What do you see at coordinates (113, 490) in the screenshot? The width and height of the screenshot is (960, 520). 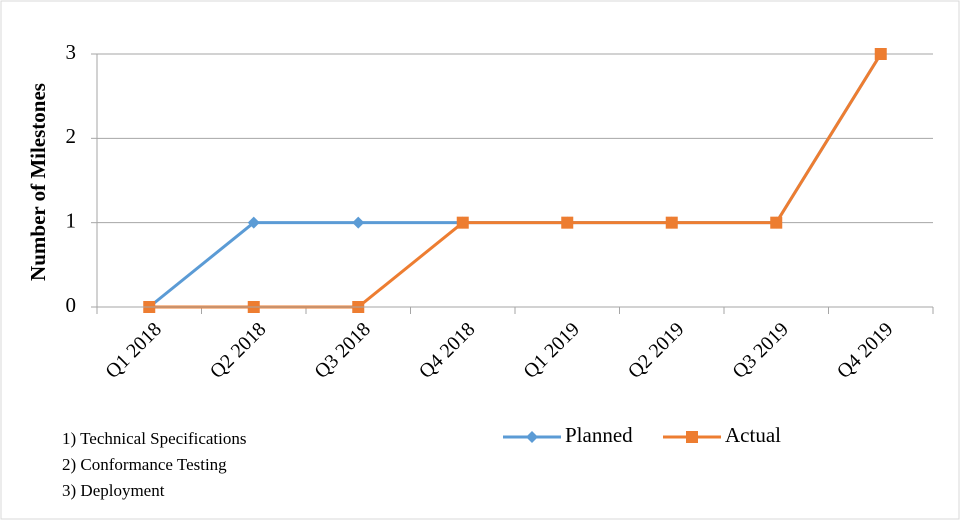 I see `annotation: 3) Deployment` at bounding box center [113, 490].